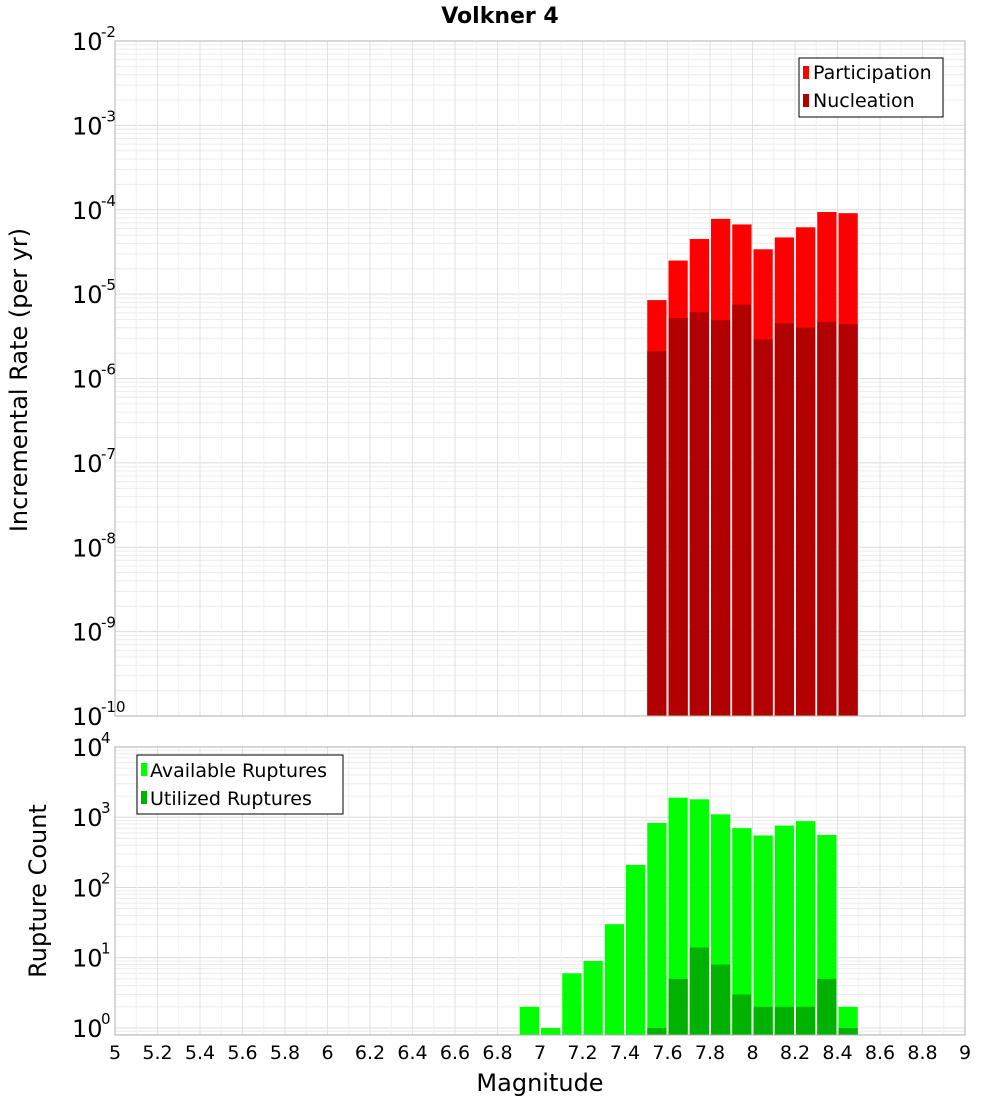 The width and height of the screenshot is (1000, 1100). I want to click on counts-legend: Available Ruptures Utilized Ruptures, so click(240, 784).